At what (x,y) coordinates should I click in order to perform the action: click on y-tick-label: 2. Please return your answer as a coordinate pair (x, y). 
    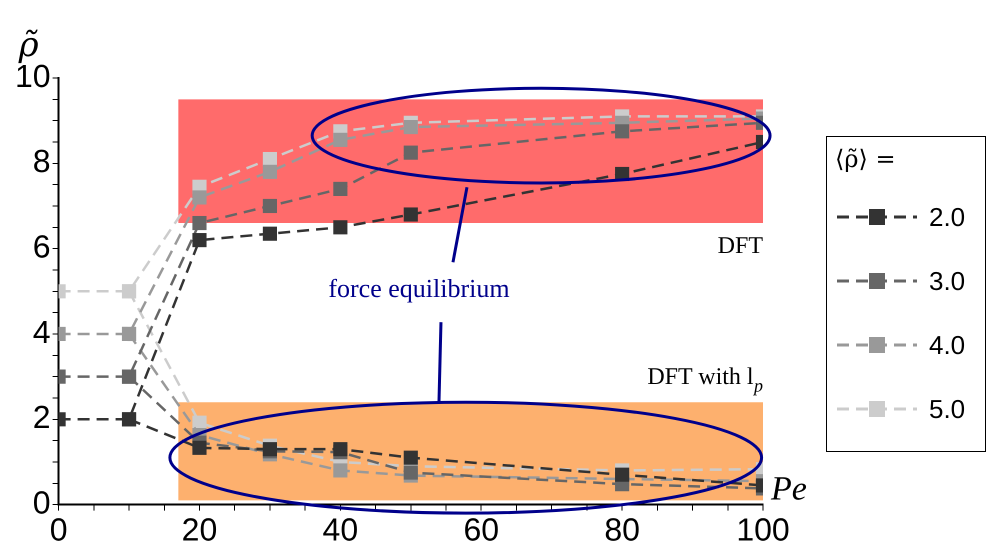
    Looking at the image, I should click on (41, 417).